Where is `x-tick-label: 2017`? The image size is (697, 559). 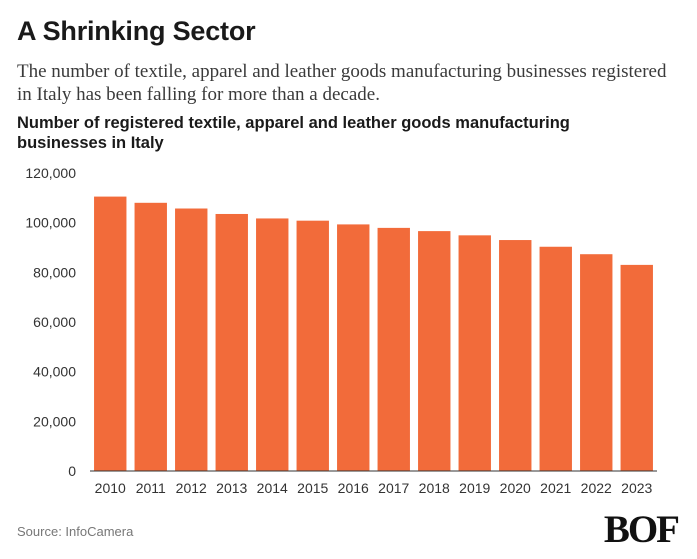 x-tick-label: 2017 is located at coordinates (393, 488).